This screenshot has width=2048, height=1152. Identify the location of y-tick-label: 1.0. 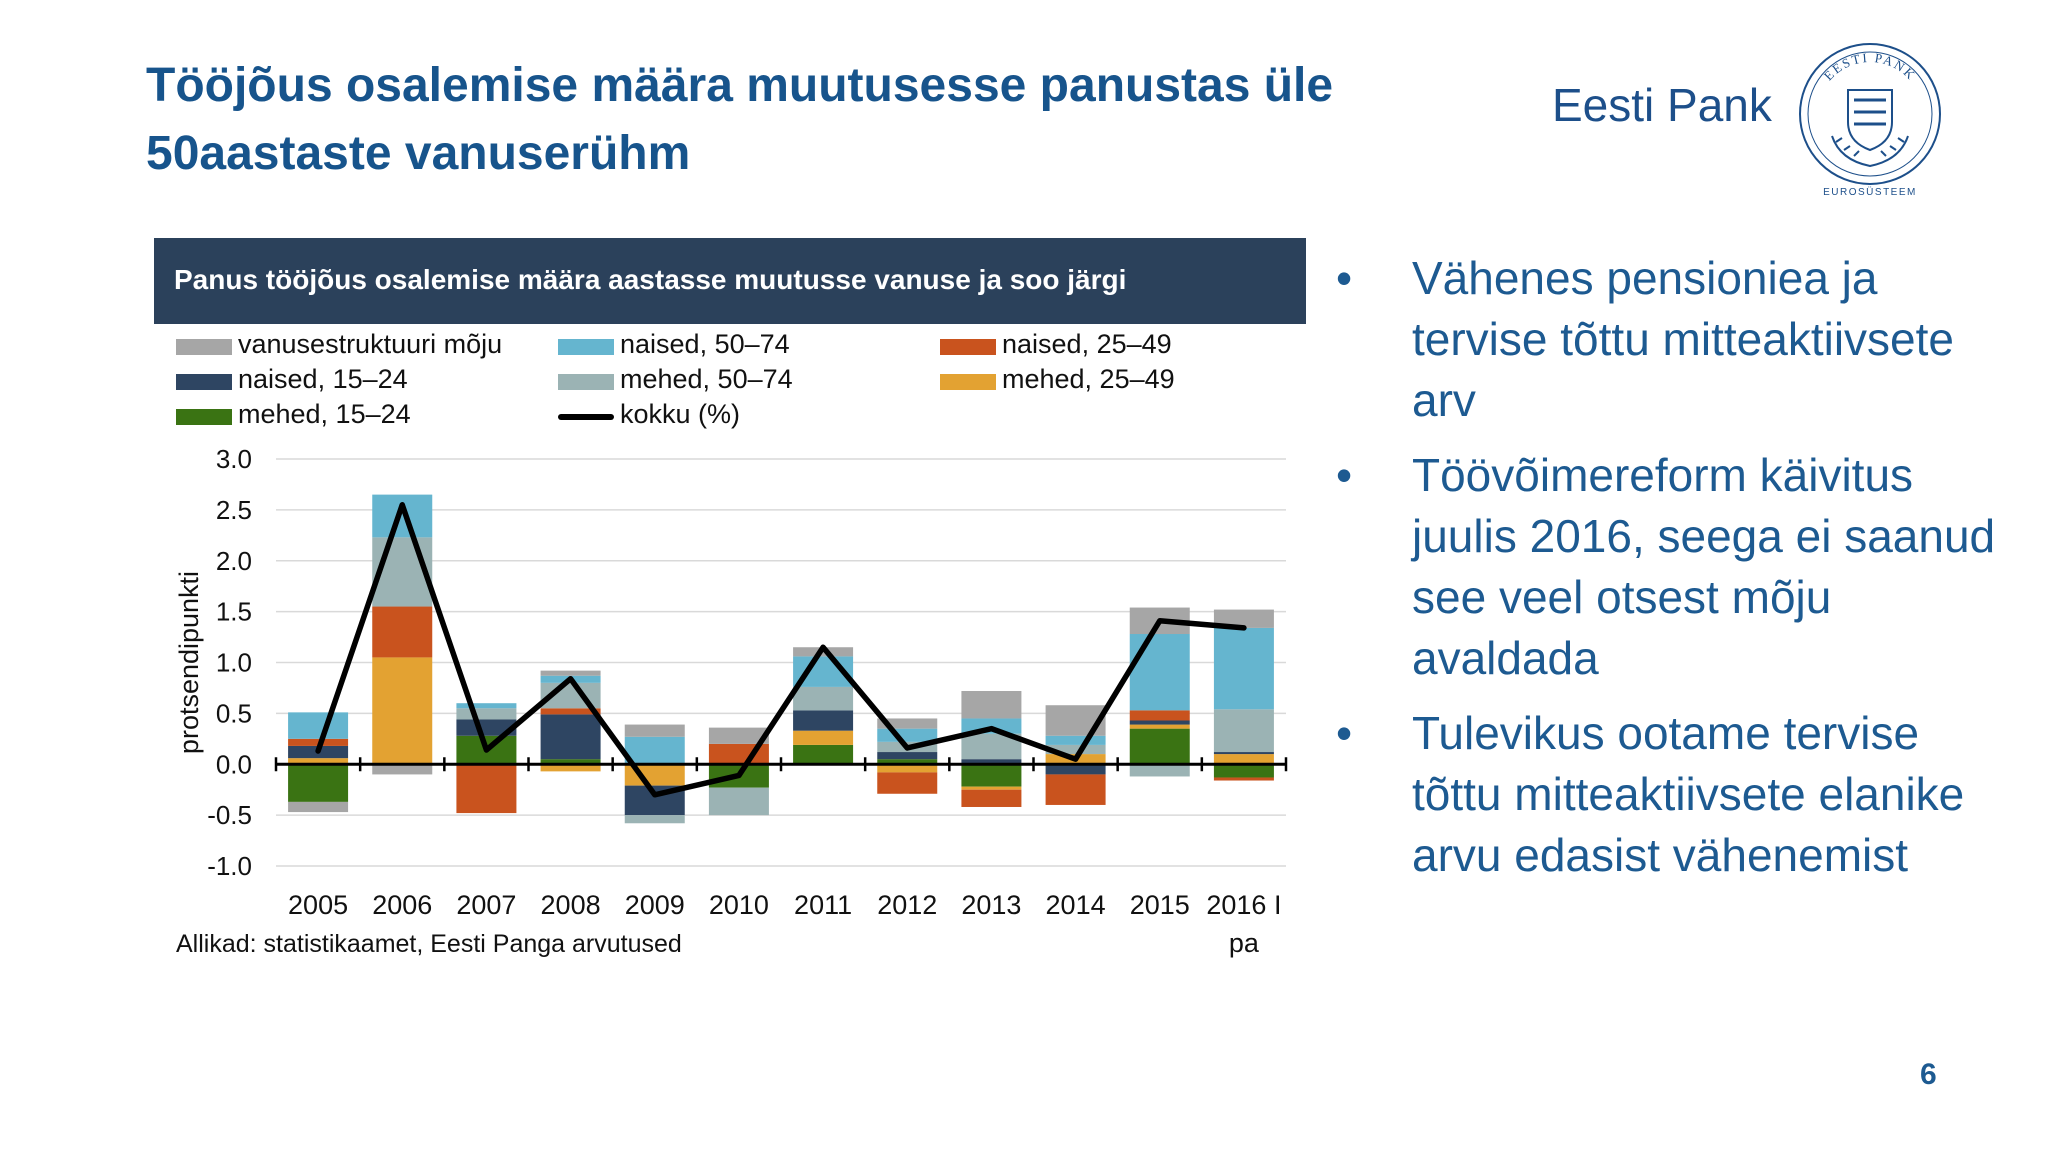
(234, 663).